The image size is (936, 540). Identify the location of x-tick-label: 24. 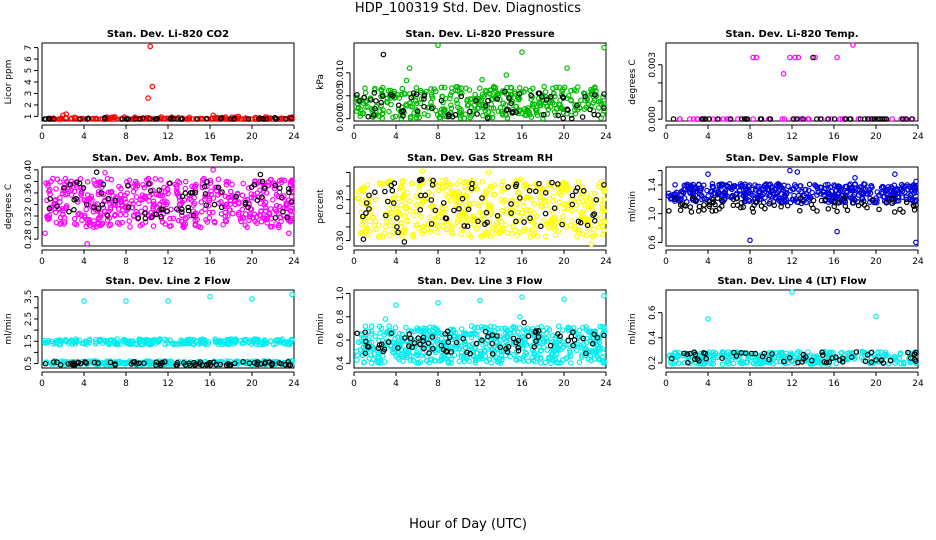
(606, 137).